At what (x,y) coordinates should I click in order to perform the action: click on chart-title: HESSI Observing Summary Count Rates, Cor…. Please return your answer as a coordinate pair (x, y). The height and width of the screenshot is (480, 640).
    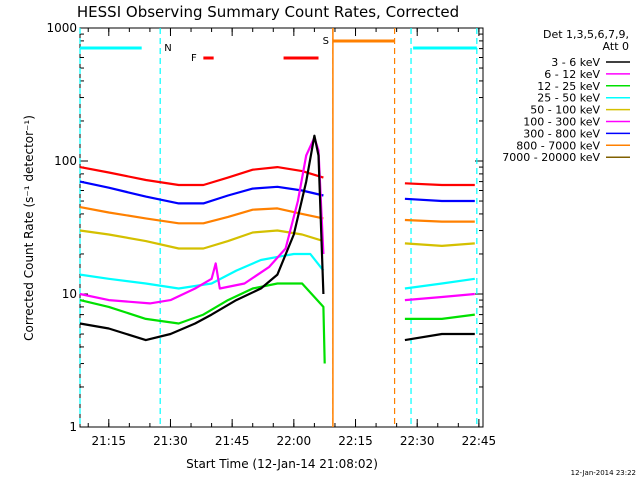
    Looking at the image, I should click on (268, 12).